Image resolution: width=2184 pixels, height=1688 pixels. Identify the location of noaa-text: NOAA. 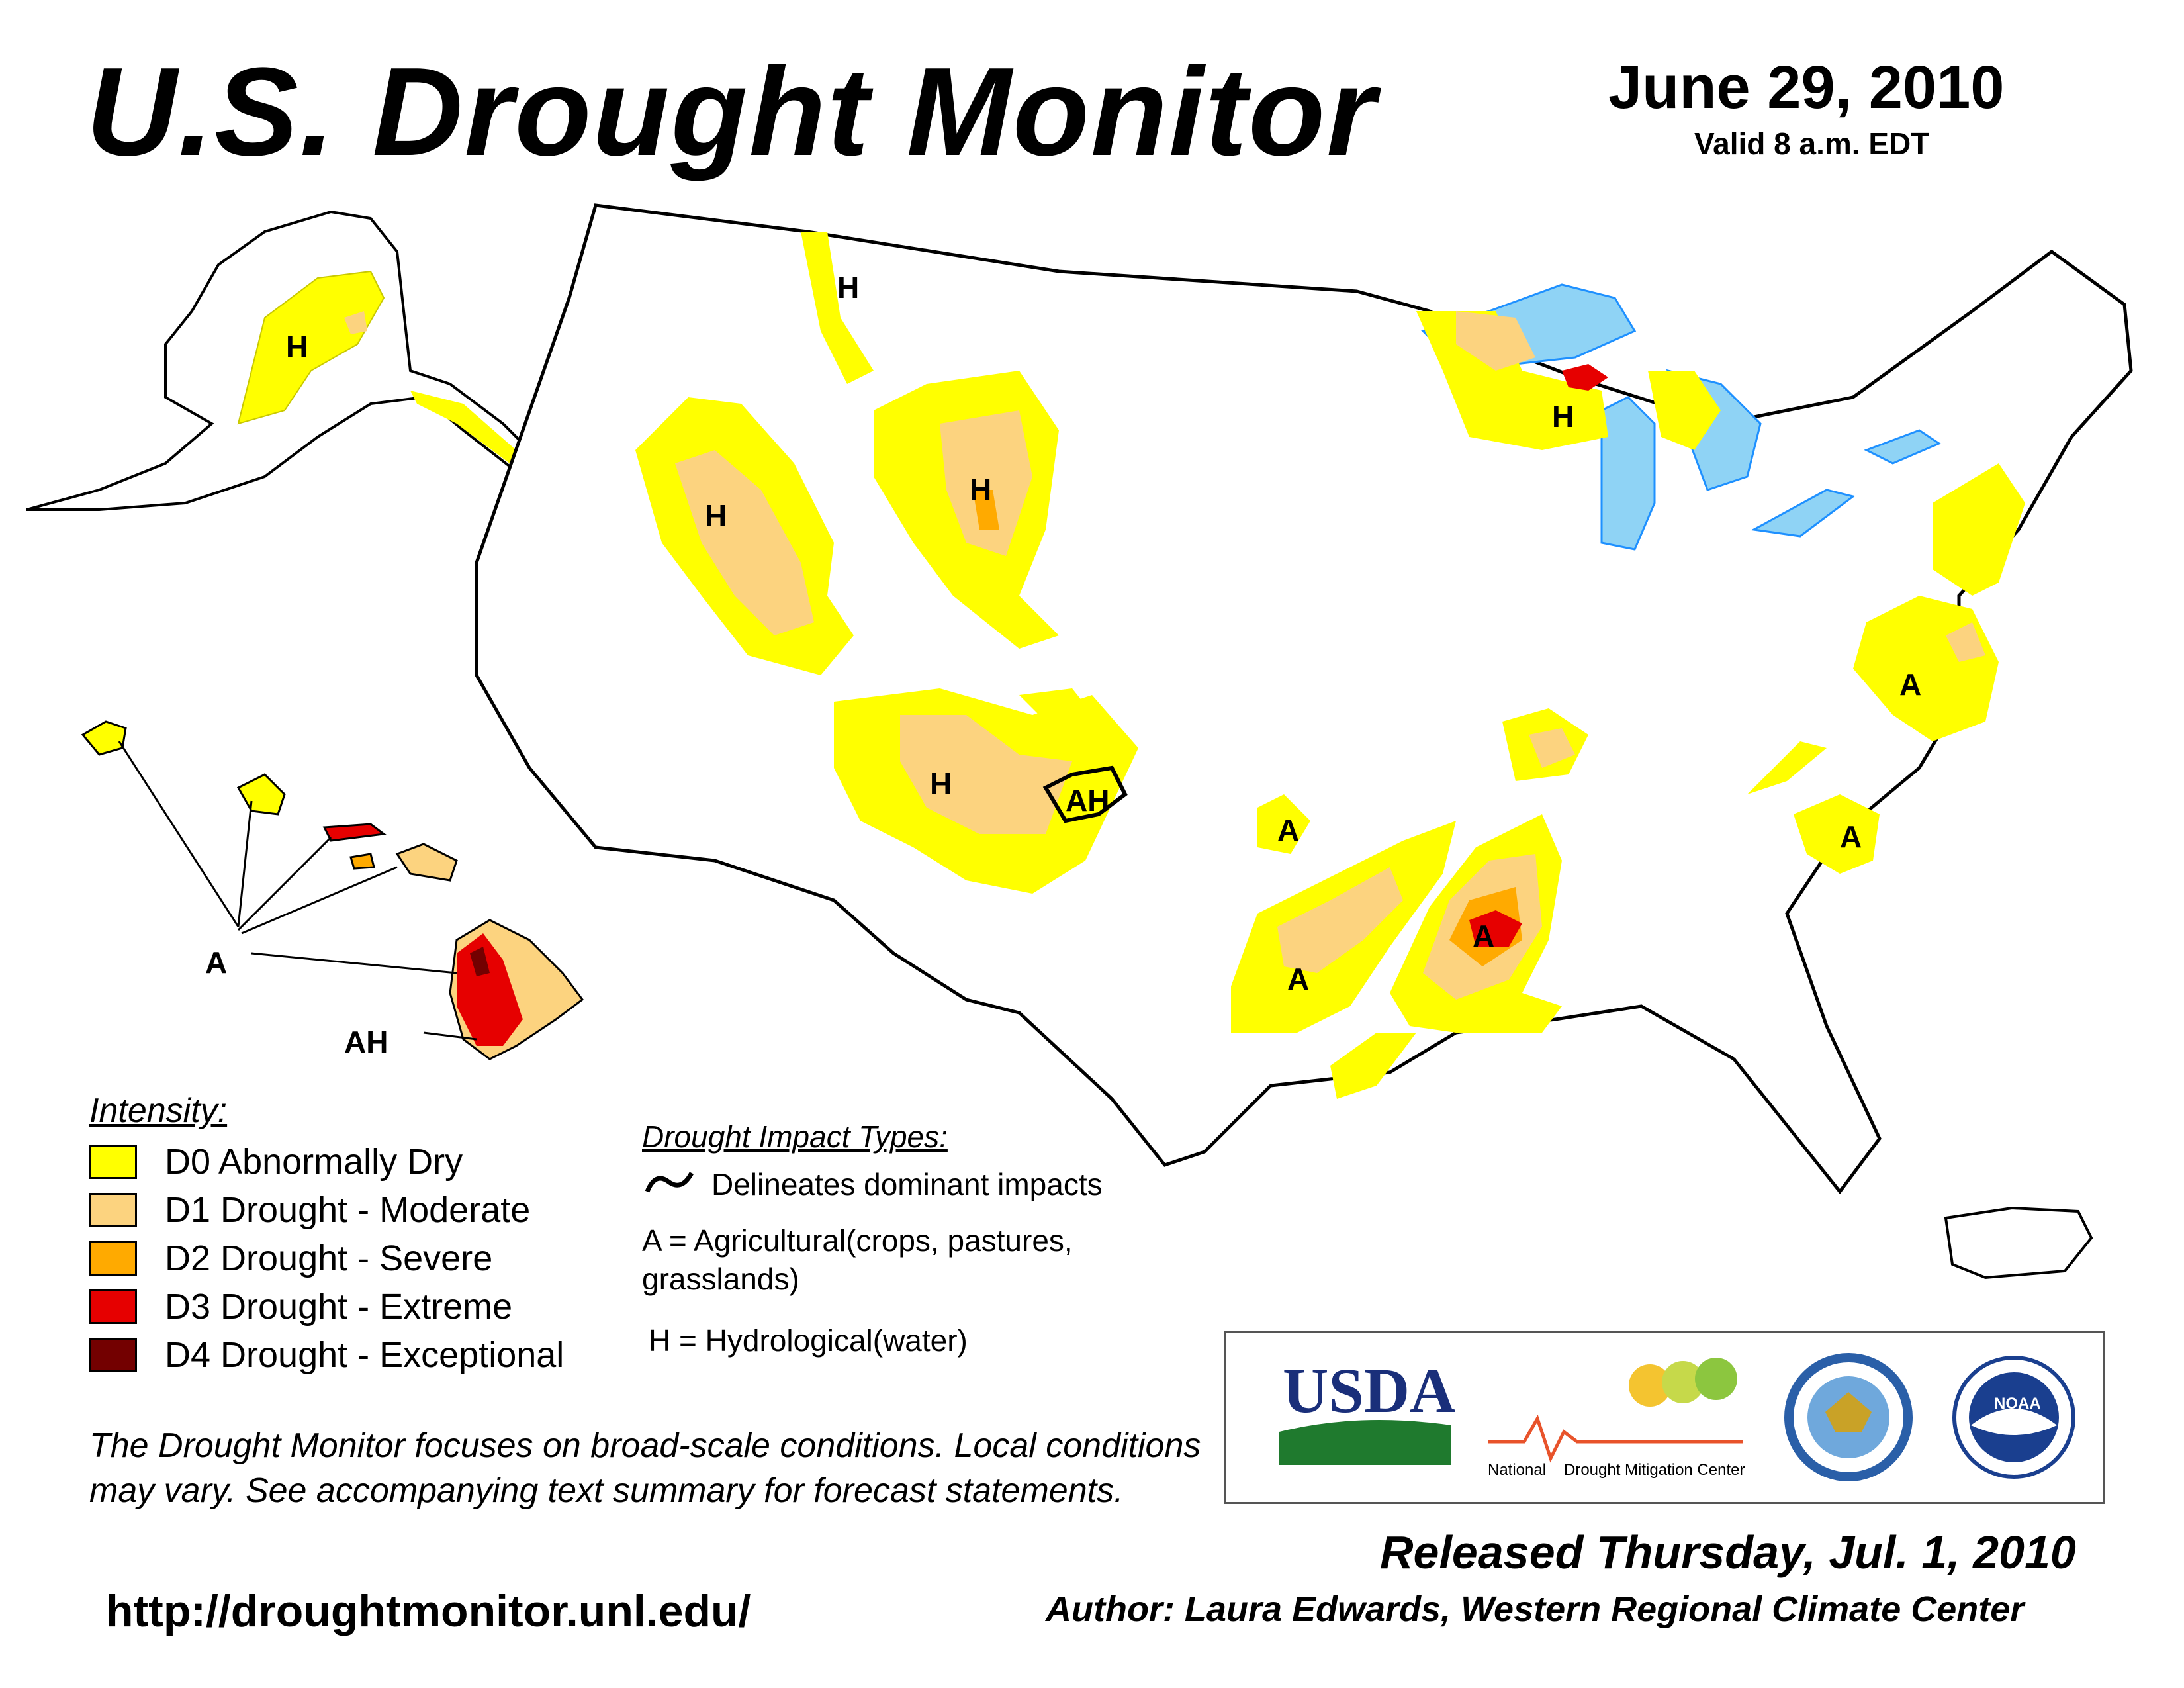
(2017, 1404).